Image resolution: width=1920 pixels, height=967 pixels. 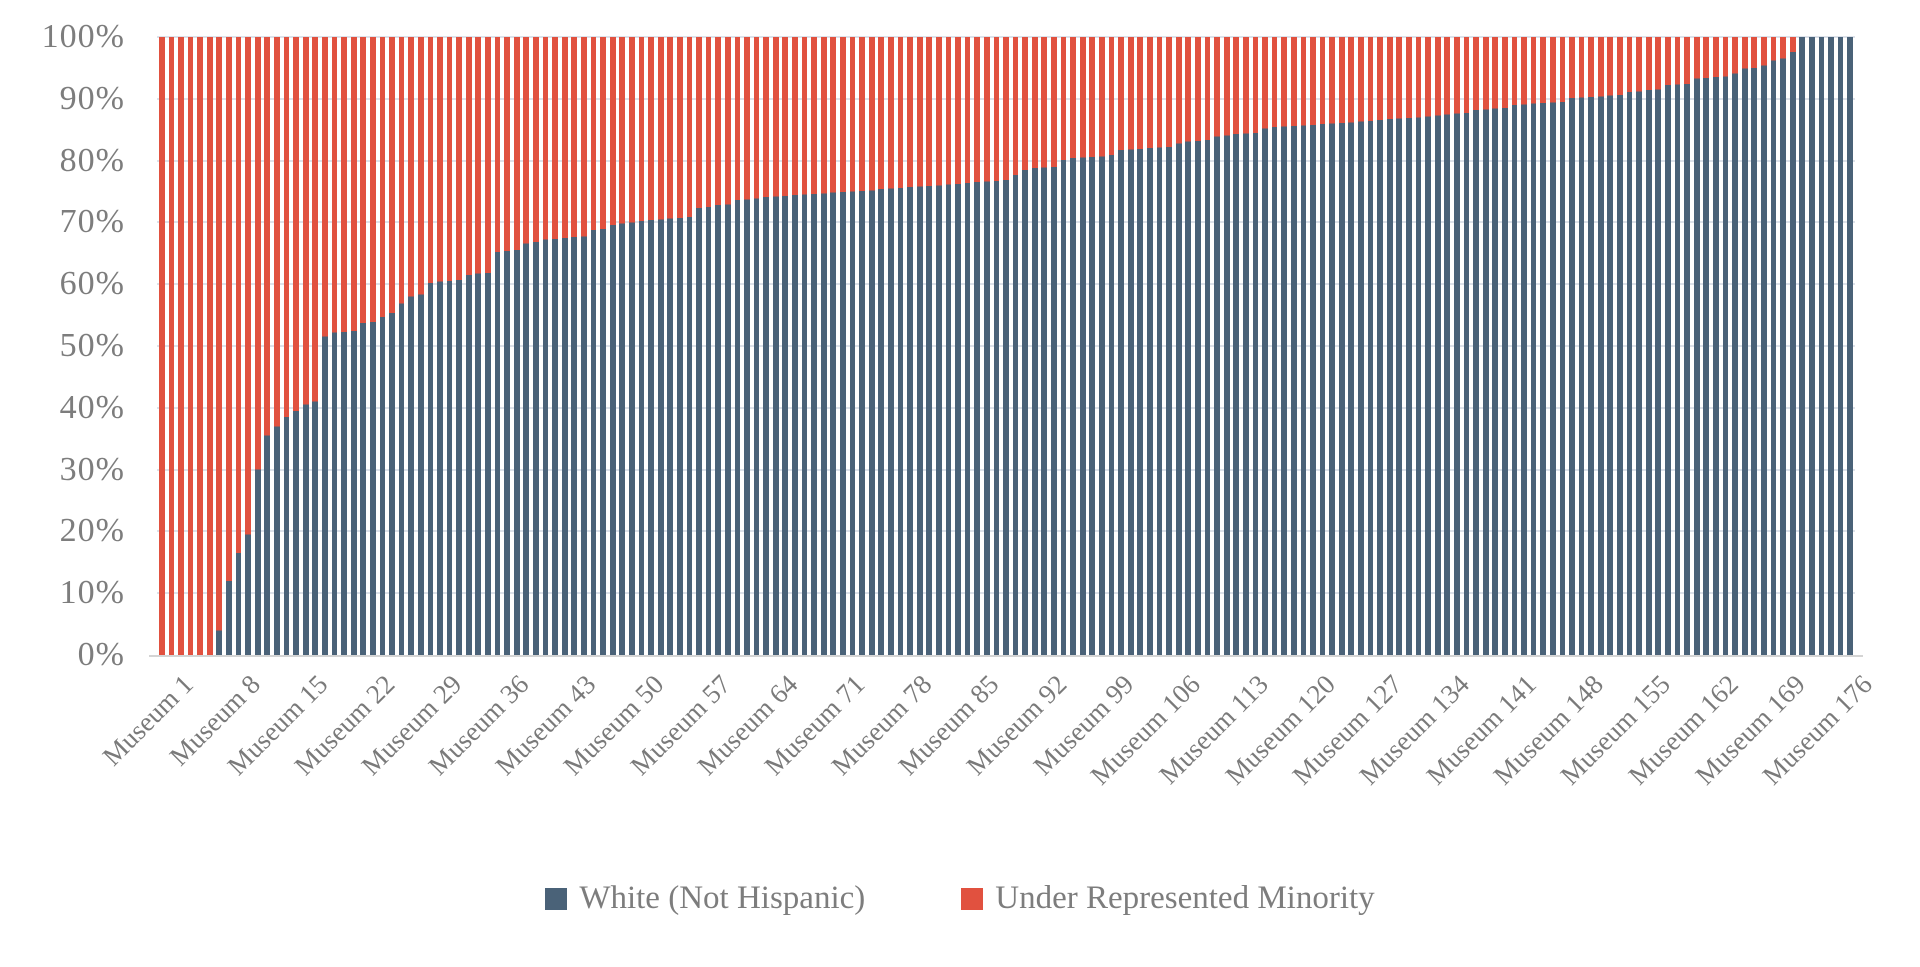 What do you see at coordinates (92, 407) in the screenshot?
I see `y-tick-label-40: 40%` at bounding box center [92, 407].